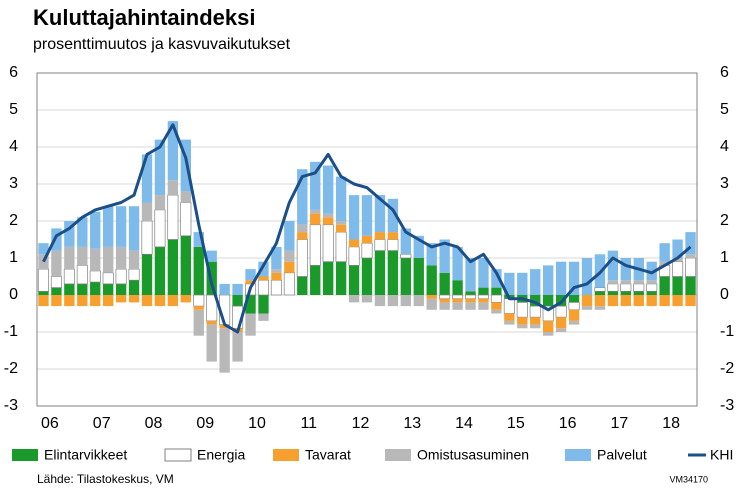  I want to click on y-tick-label: -2, so click(11, 368).